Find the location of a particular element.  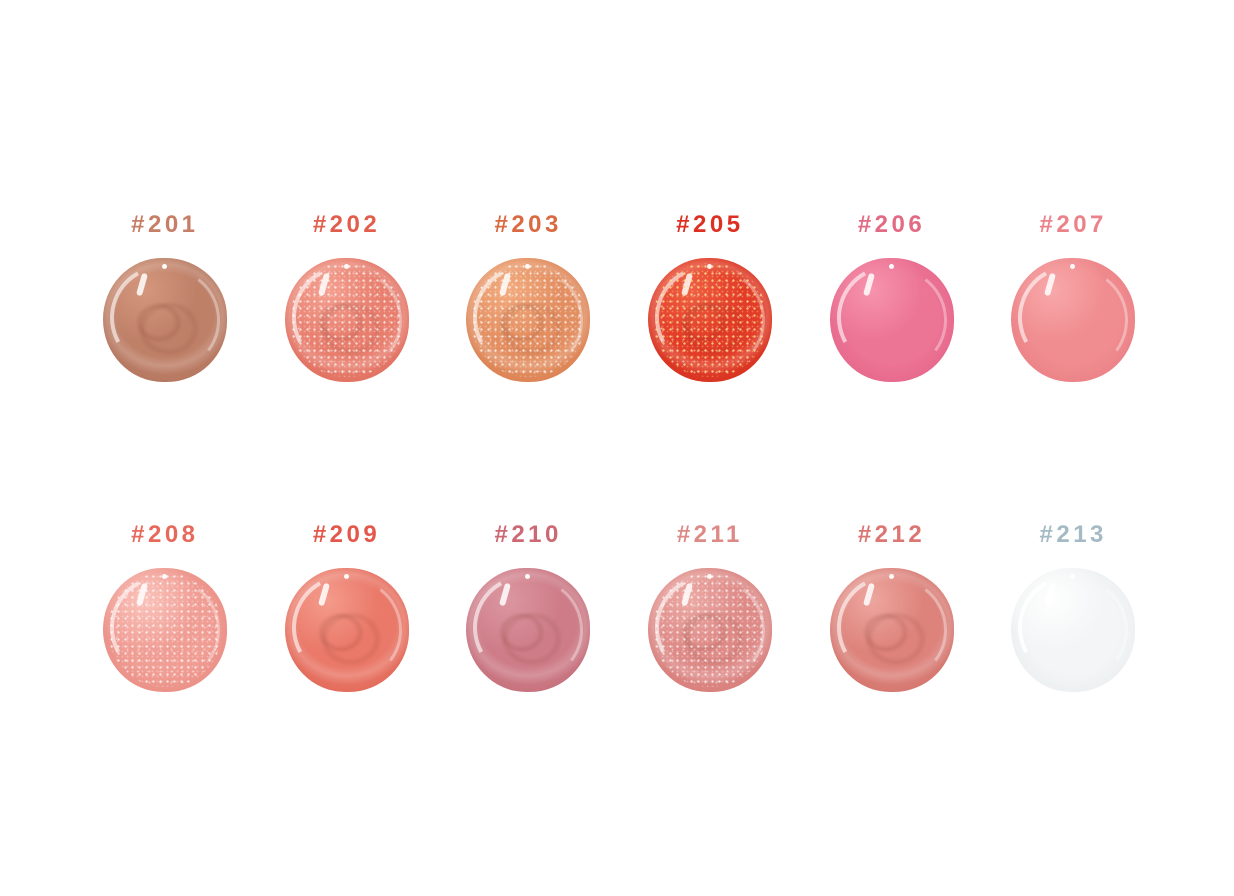

shade-number-label: #201 is located at coordinates (165, 224).